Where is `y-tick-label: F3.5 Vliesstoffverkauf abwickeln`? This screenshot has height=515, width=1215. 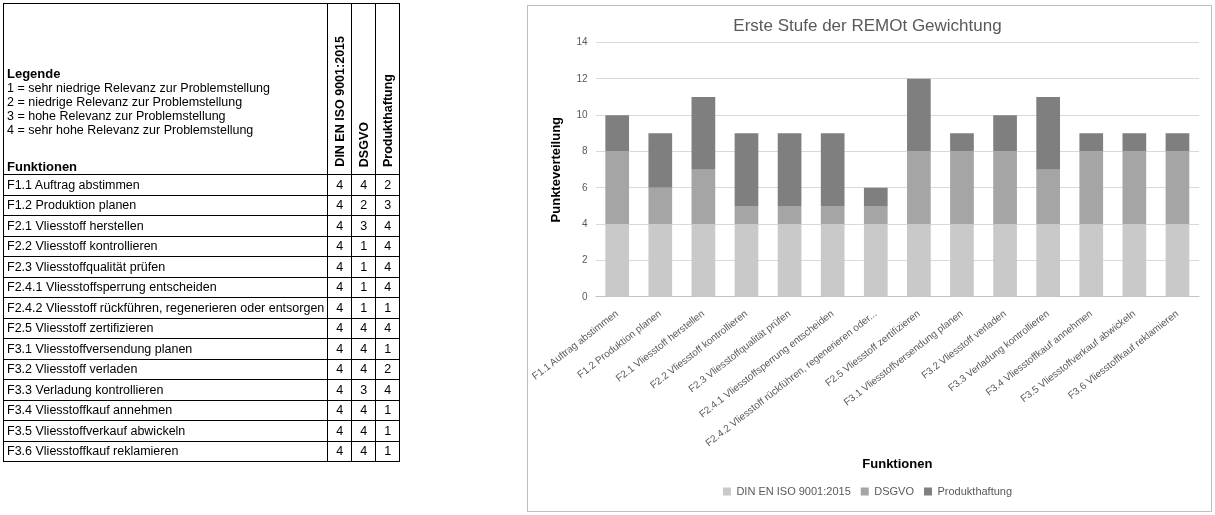
y-tick-label: F3.5 Vliesstoffverkauf abwickeln is located at coordinates (165, 430).